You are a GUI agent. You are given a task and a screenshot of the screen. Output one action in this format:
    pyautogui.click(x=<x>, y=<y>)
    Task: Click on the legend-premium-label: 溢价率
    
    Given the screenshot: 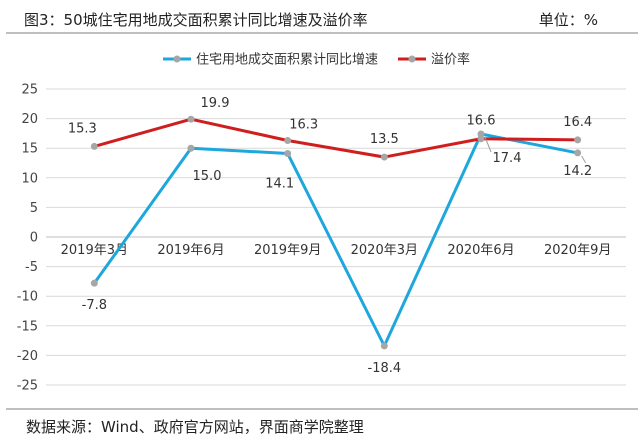 What is the action you would take?
    pyautogui.click(x=450, y=60)
    